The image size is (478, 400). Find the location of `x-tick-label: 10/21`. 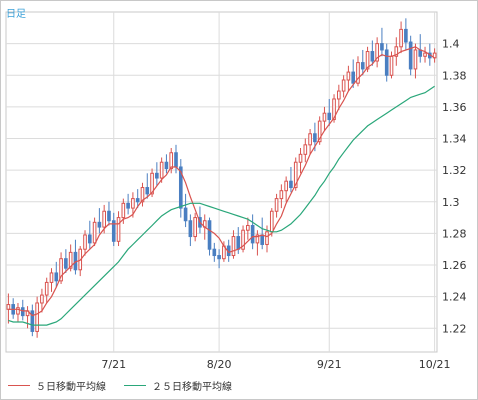

x-tick-label: 10/21 is located at coordinates (435, 364).